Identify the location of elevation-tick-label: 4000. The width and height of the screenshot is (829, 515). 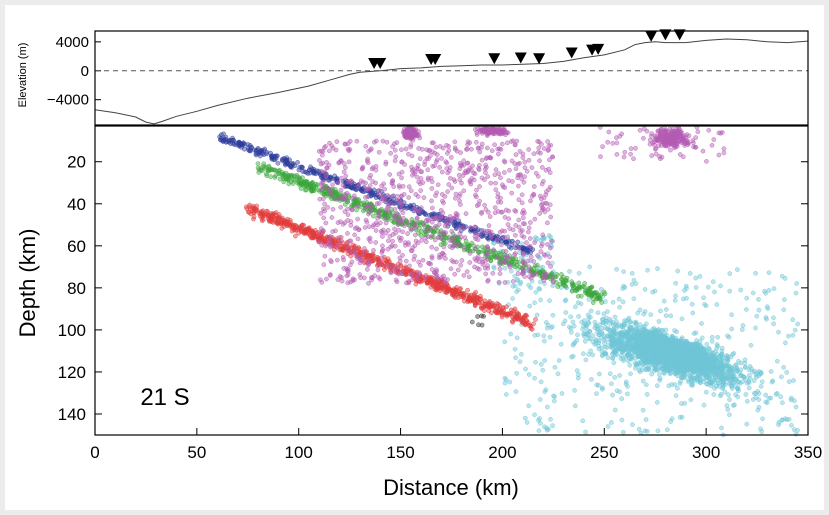
(72, 42).